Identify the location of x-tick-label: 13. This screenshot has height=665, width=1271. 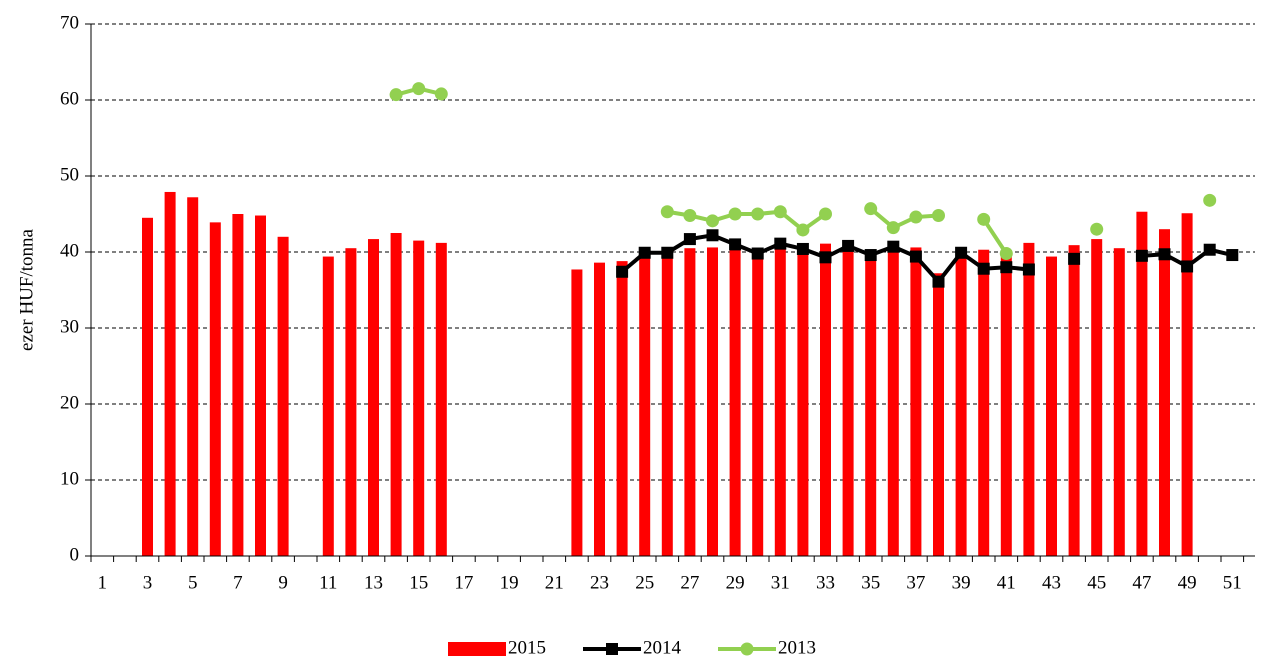
(373, 582).